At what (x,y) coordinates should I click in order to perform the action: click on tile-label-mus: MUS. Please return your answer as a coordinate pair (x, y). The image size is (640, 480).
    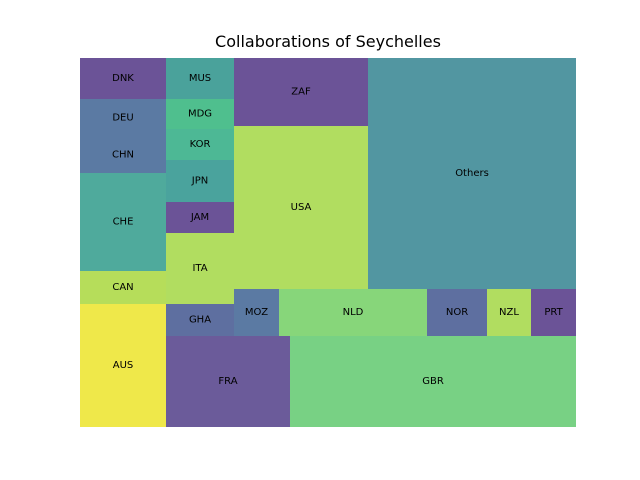
    Looking at the image, I should click on (200, 78).